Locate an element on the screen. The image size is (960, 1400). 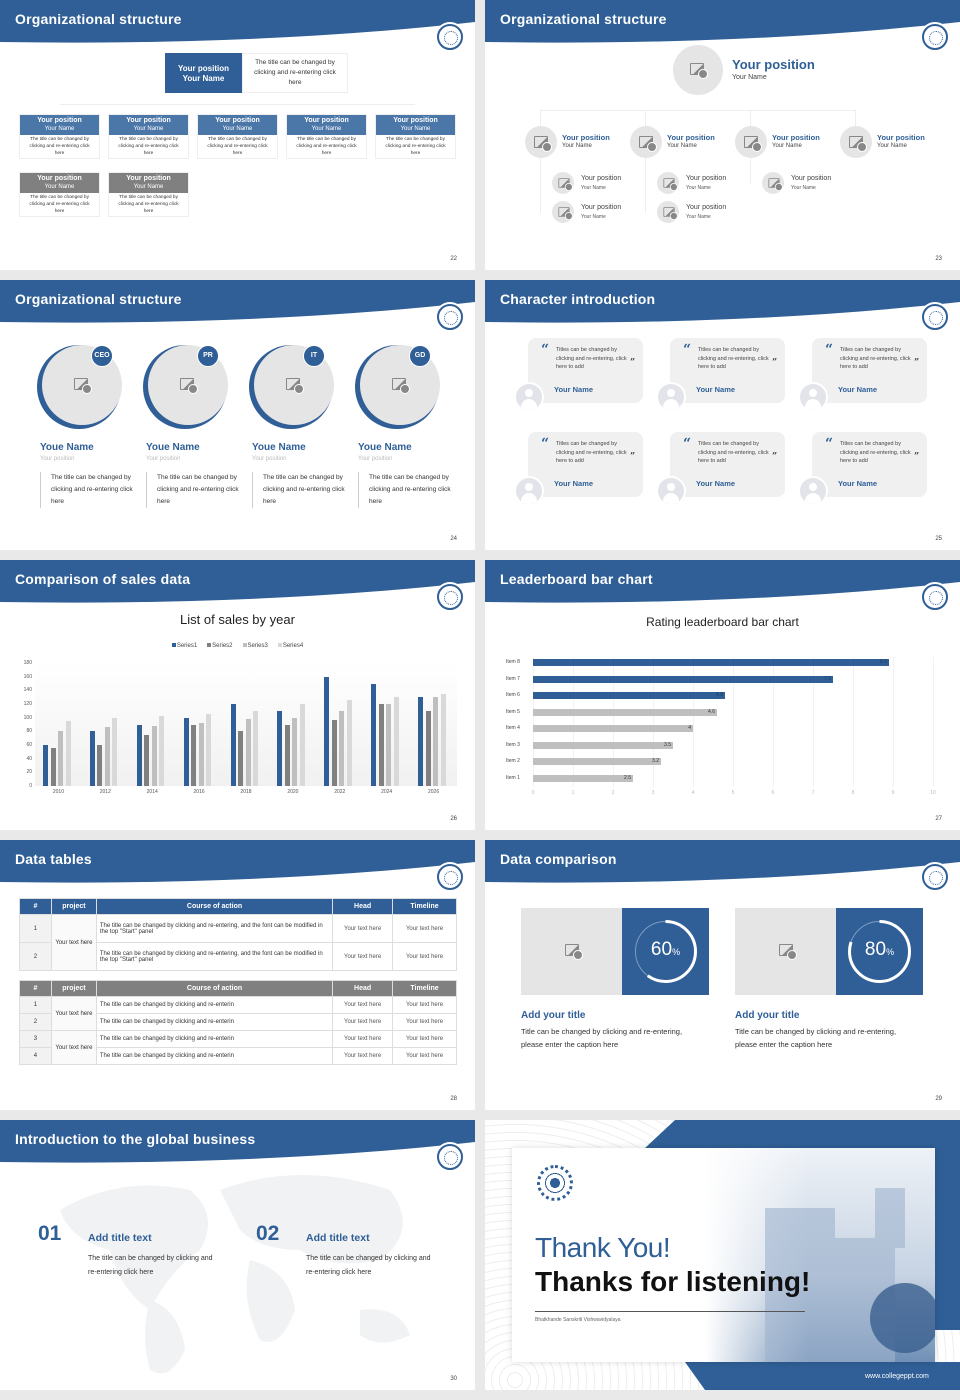
slide-title: Data tables is located at coordinates (53, 859).